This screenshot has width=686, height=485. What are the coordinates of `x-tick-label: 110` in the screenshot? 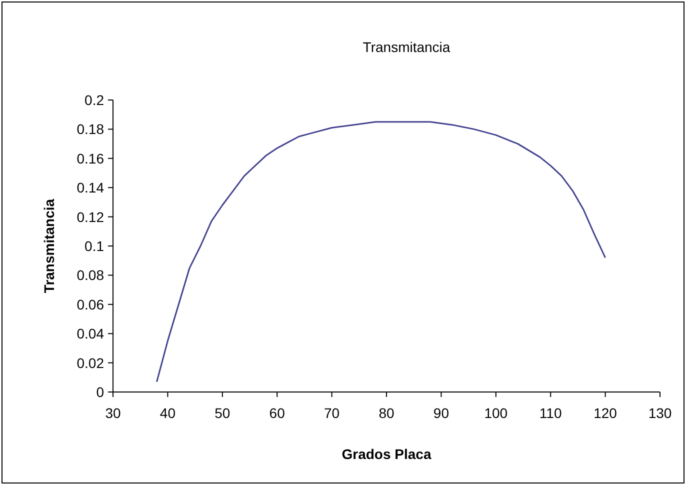 It's located at (550, 413).